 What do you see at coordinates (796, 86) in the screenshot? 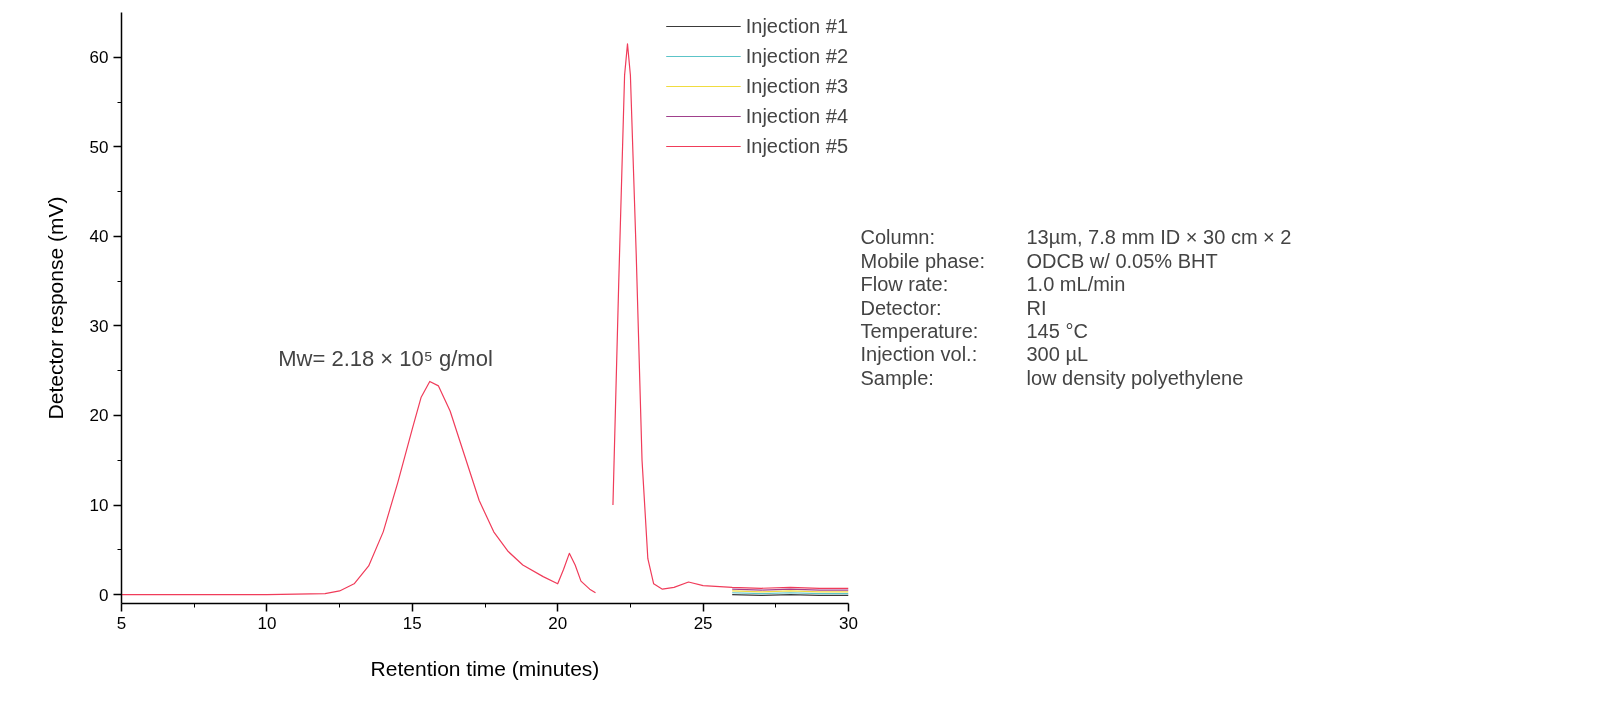
I see `legend-label: Injection #3` at bounding box center [796, 86].